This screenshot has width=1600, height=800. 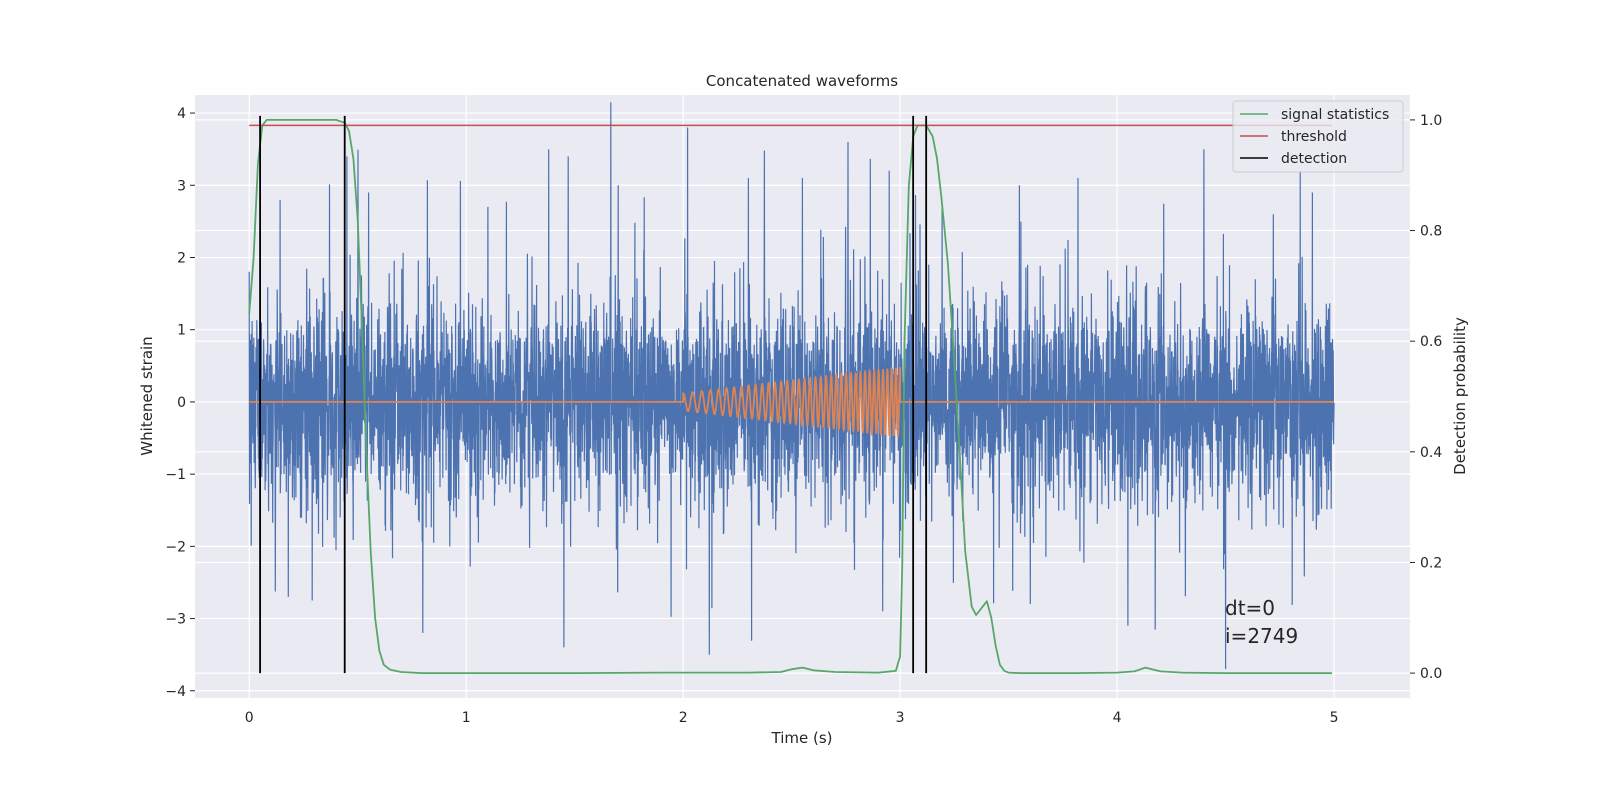 I want to click on legend-box, so click(x=1318, y=136).